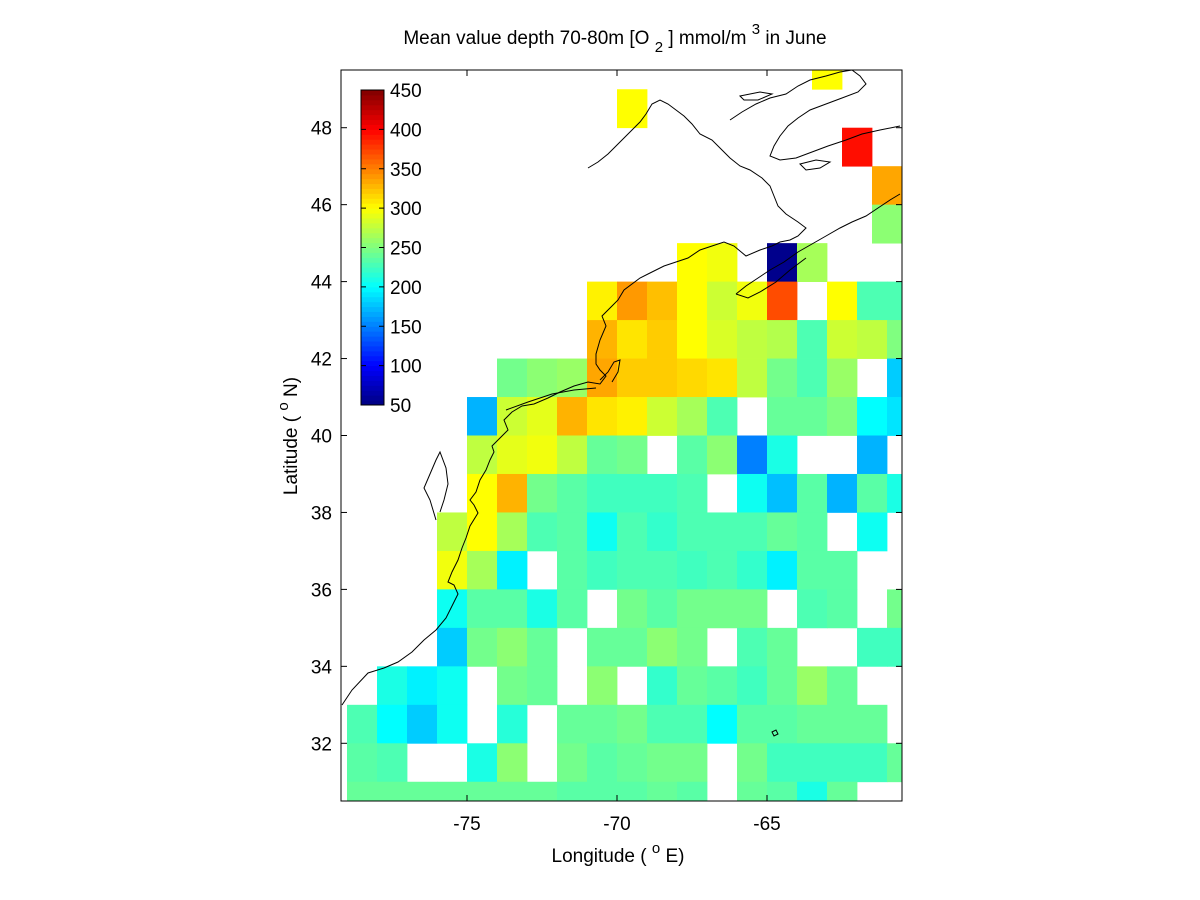 The height and width of the screenshot is (900, 1200). Describe the element at coordinates (283, 406) in the screenshot. I see `y-axis-label-degree: o` at that location.